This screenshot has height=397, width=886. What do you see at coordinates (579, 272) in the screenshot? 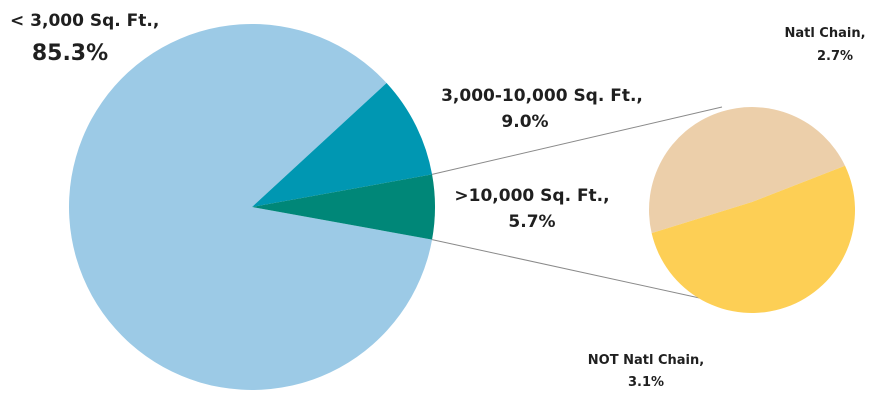
I see `connector-line-bottom` at bounding box center [579, 272].